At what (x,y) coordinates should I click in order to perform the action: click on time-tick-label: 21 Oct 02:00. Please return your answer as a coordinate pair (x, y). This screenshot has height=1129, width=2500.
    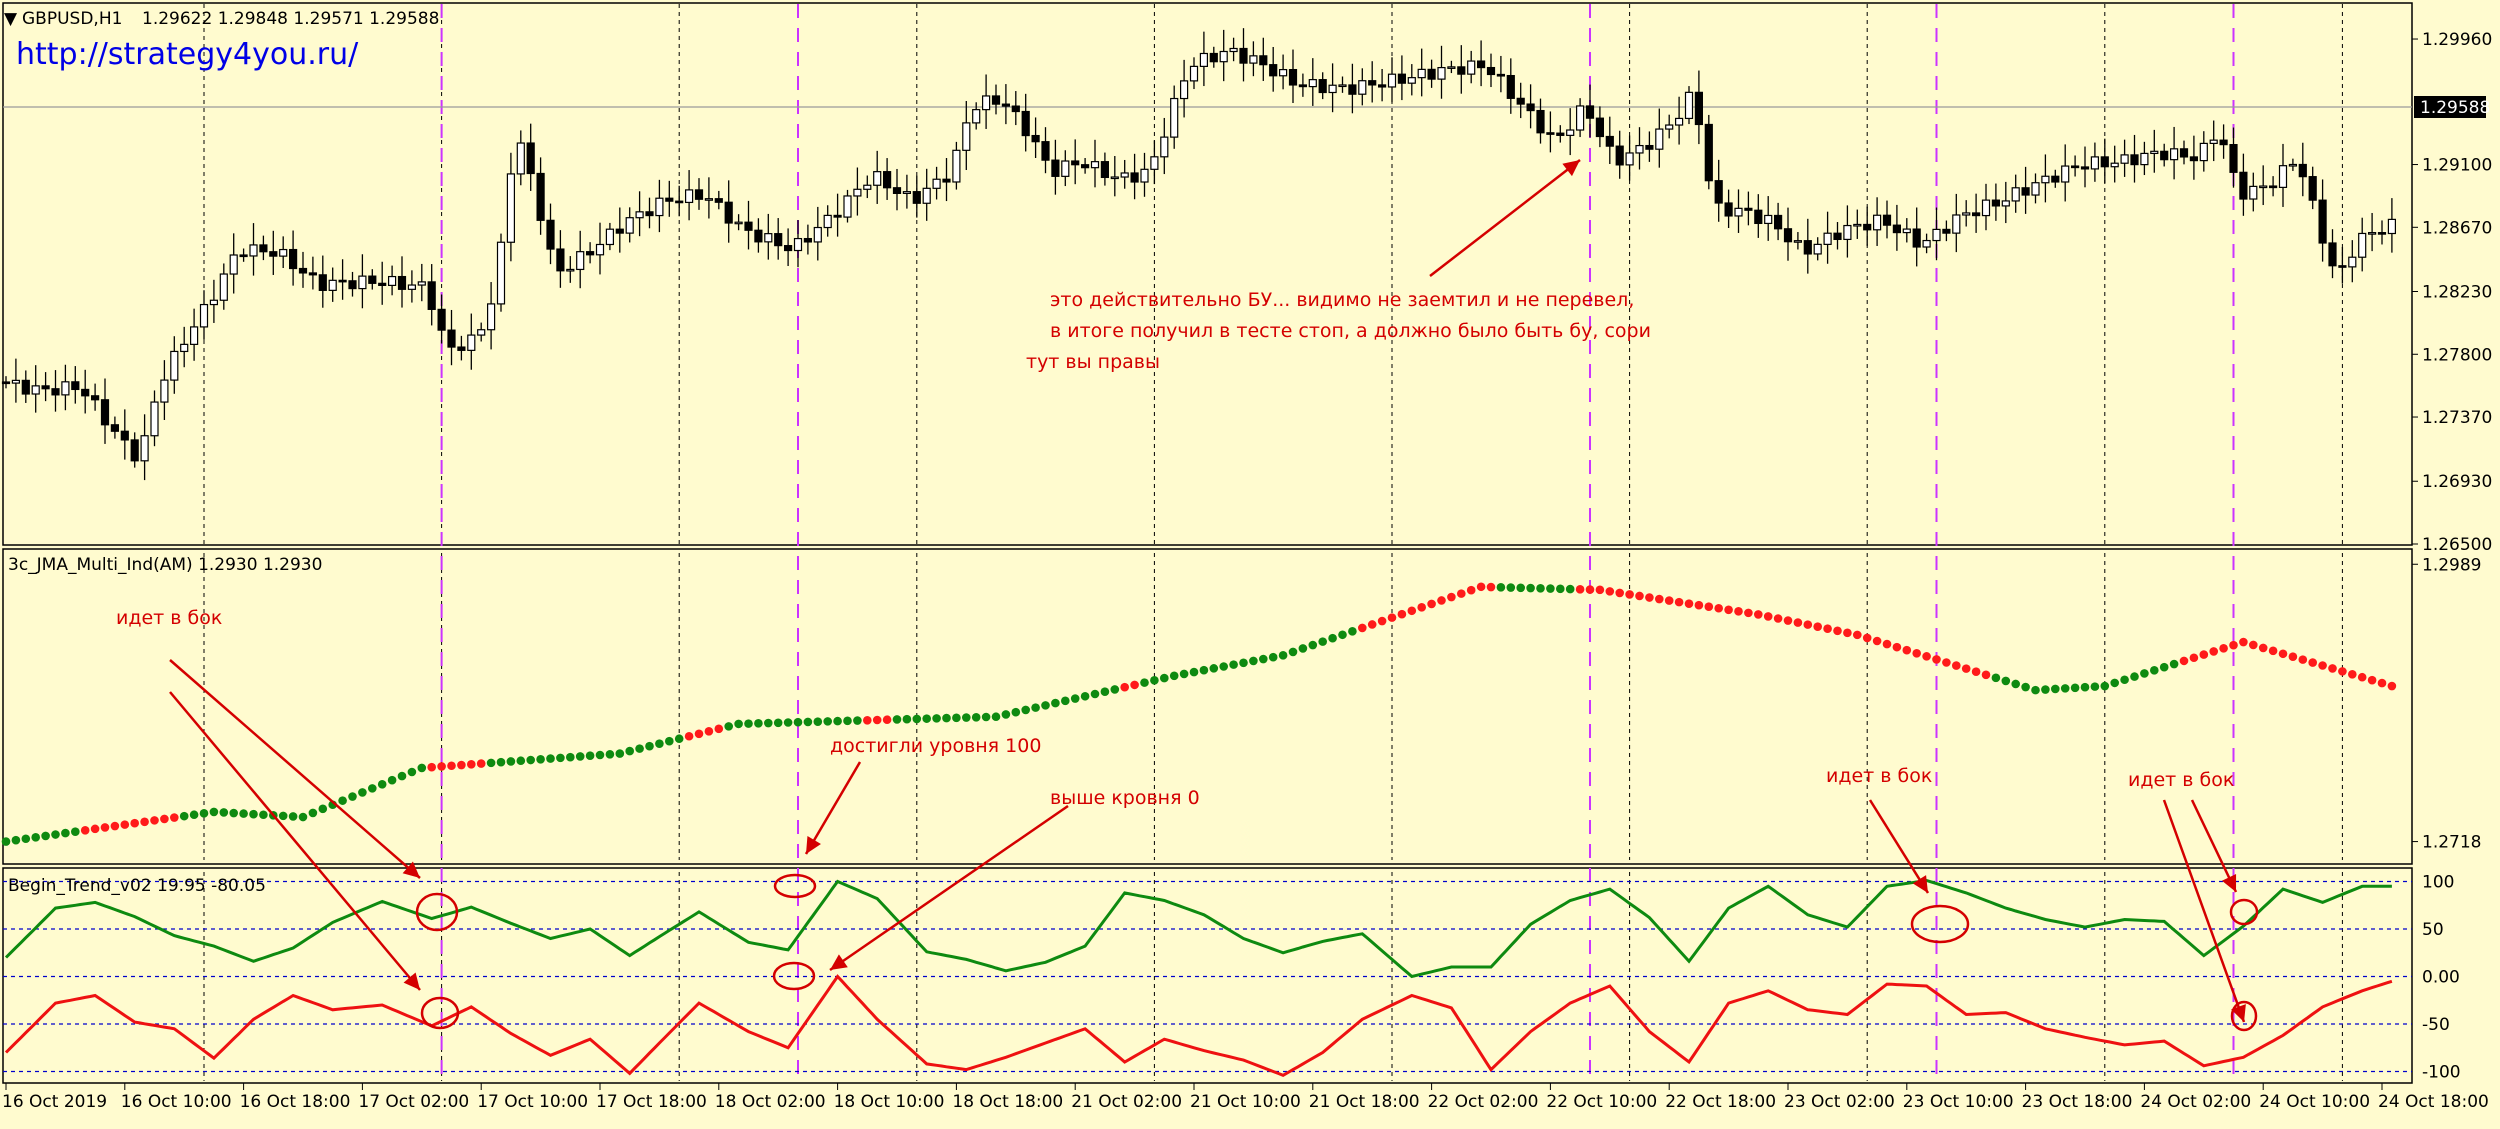
    Looking at the image, I should click on (1126, 1102).